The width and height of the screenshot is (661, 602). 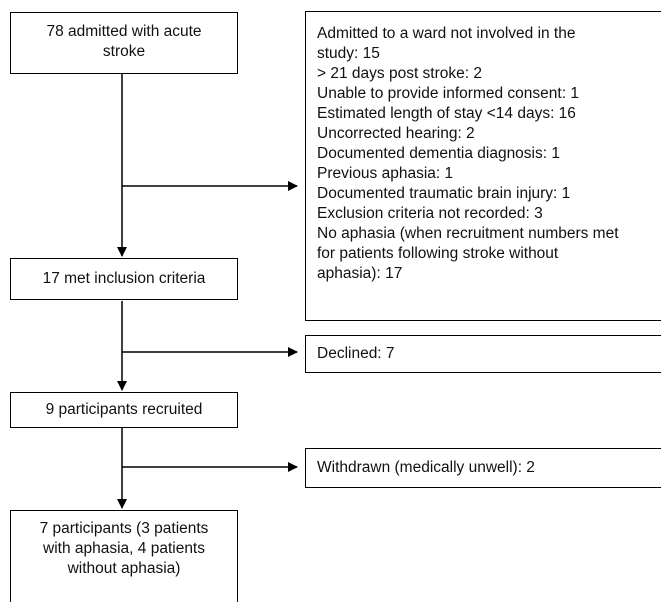 I want to click on recruited-box: 9 participants recruited, so click(x=124, y=410).